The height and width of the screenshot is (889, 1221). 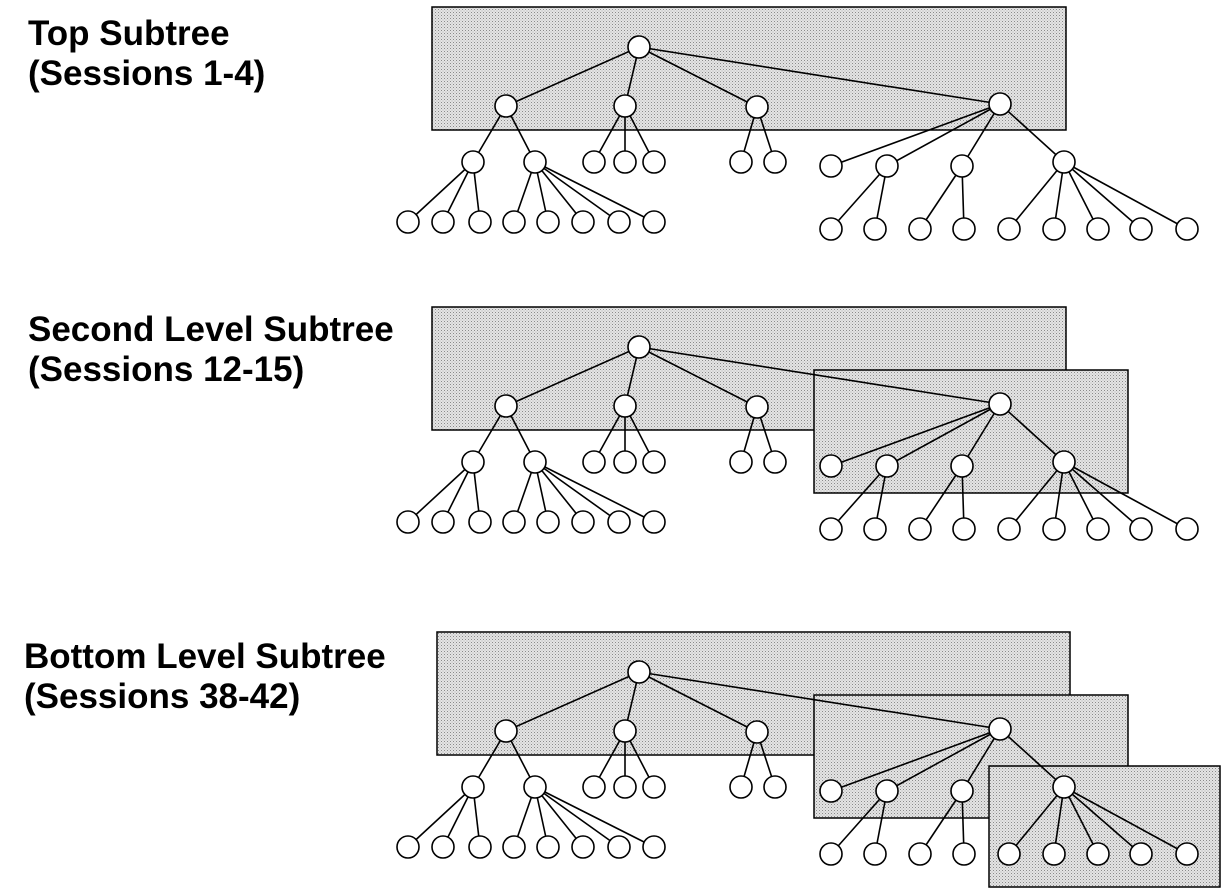 What do you see at coordinates (205, 656) in the screenshot?
I see `panel-3-title: Bottom Level Subtree` at bounding box center [205, 656].